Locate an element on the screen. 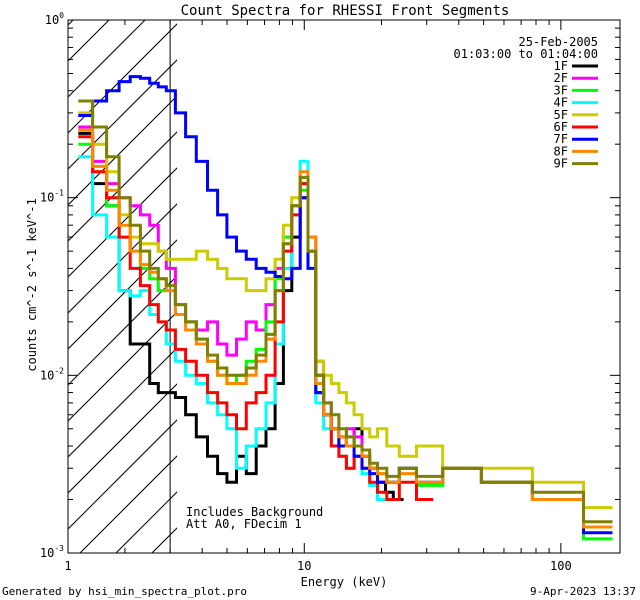 This screenshot has height=600, width=640. y-tick-label: 10⁻¹ is located at coordinates (52, 197).